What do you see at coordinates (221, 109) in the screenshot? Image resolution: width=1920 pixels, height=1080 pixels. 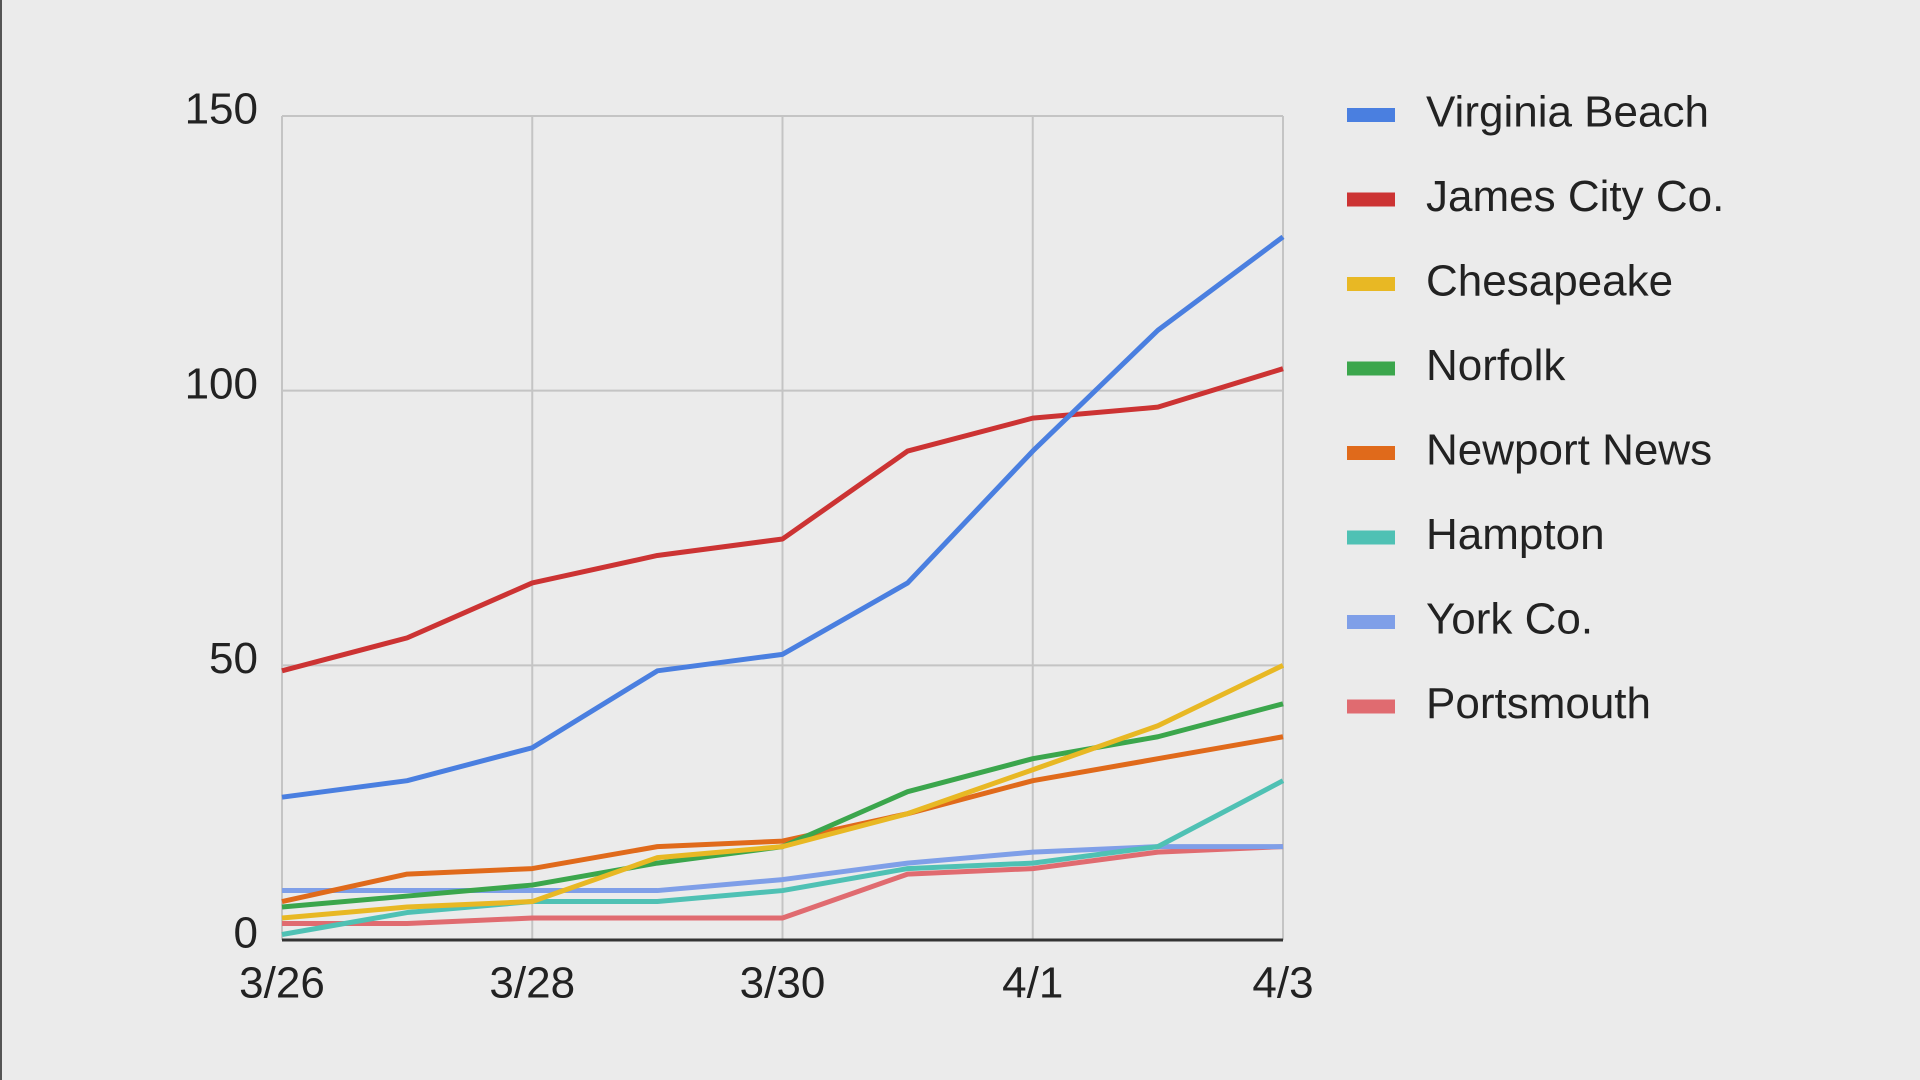 I see `y-tick-label: 150` at bounding box center [221, 109].